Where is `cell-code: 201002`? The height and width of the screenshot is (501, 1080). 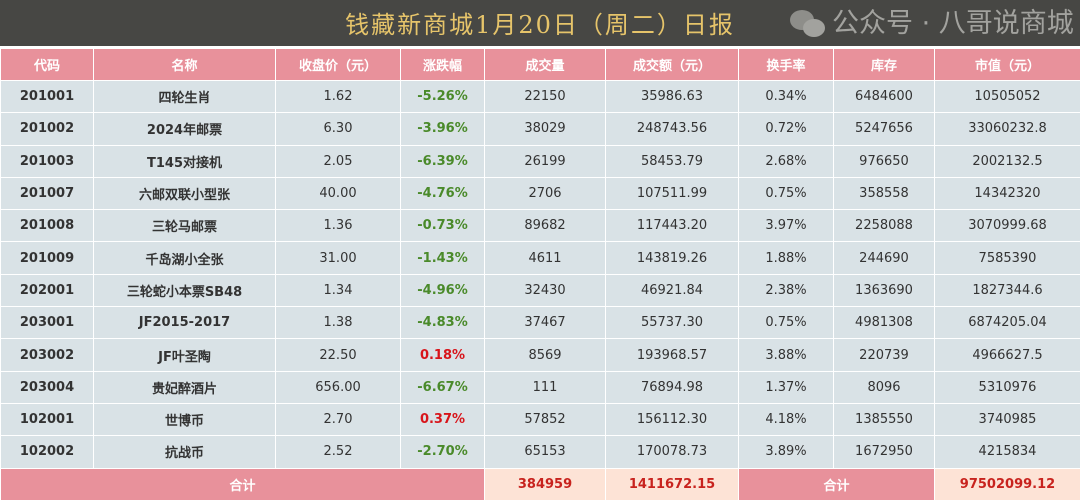
cell-code: 201002 is located at coordinates (47, 129).